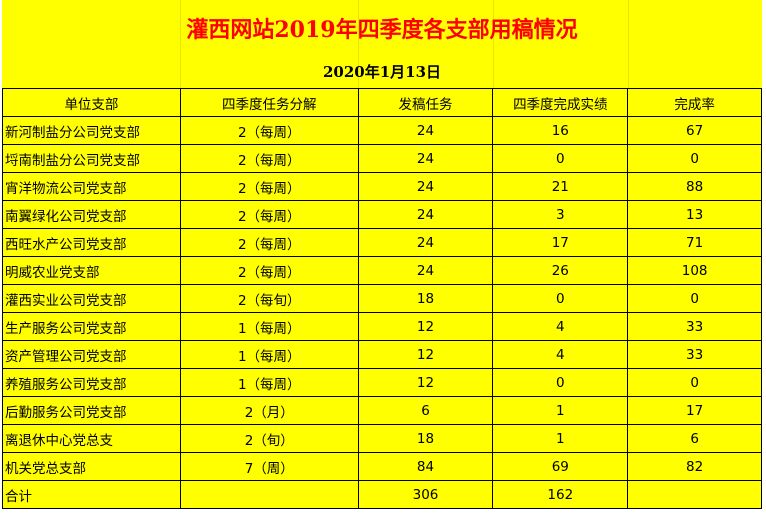 This screenshot has height=513, width=766. Describe the element at coordinates (269, 494) in the screenshot. I see `task-breakdown-cell` at that location.